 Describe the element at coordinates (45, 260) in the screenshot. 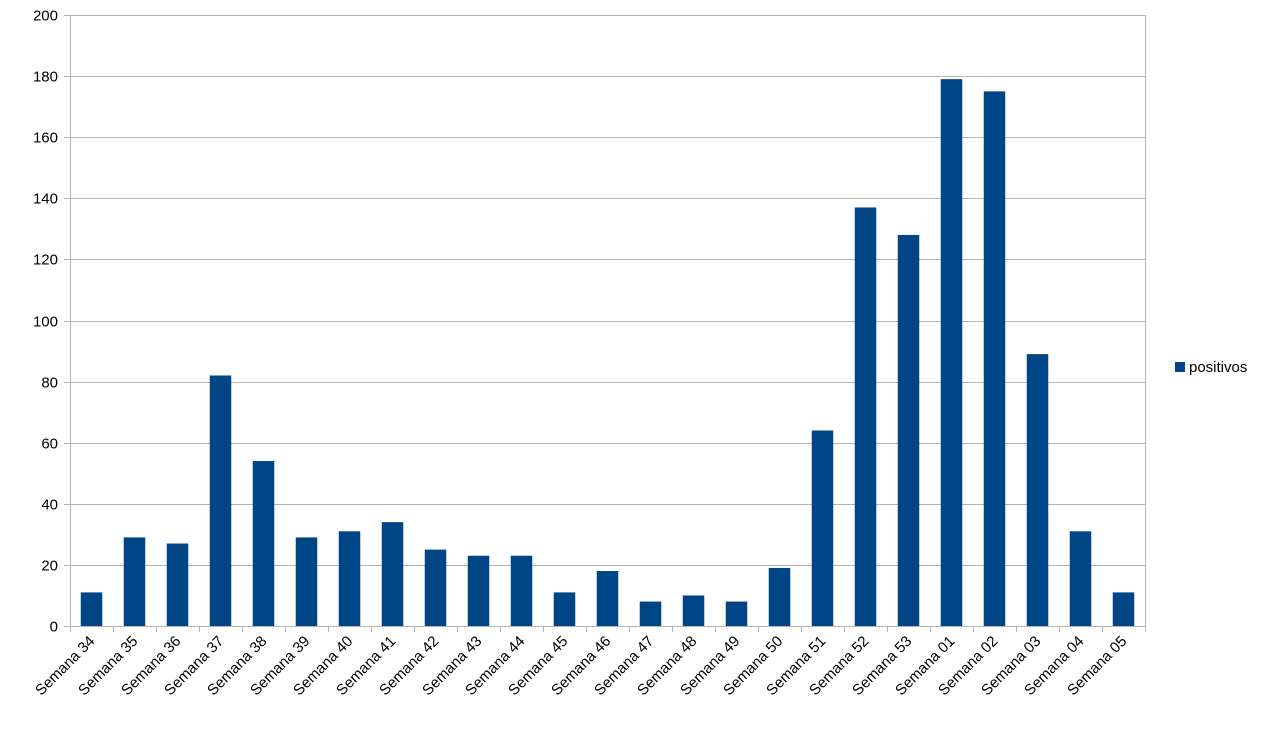

I see `y-tick-label: 120` at that location.